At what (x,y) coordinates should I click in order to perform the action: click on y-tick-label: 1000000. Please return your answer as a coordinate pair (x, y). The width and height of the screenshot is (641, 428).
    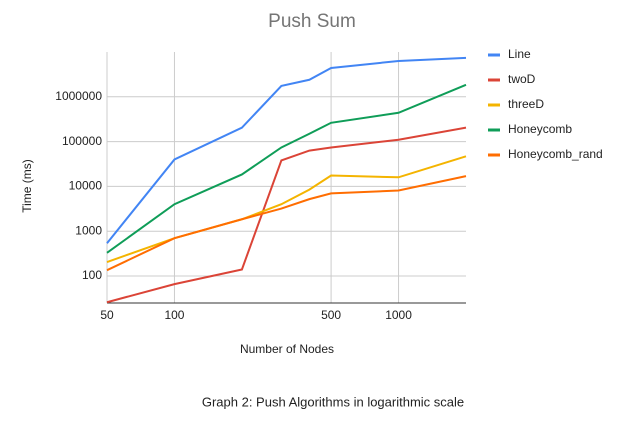
    Looking at the image, I should click on (78, 96).